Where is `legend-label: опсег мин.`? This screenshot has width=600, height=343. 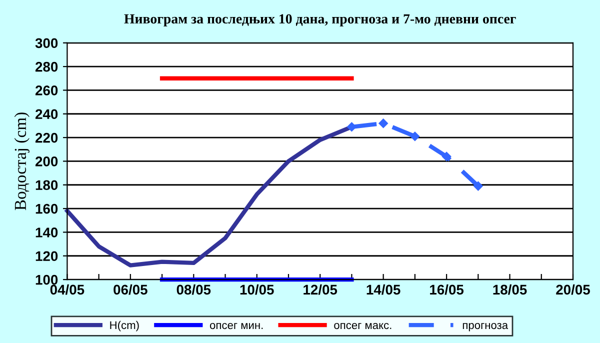
legend-label: опсег мин. is located at coordinates (236, 326).